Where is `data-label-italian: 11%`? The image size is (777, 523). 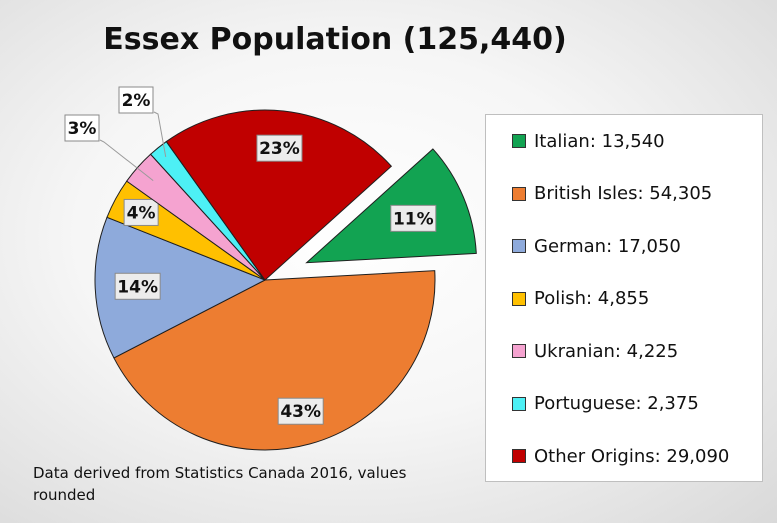
data-label-italian: 11% is located at coordinates (413, 219).